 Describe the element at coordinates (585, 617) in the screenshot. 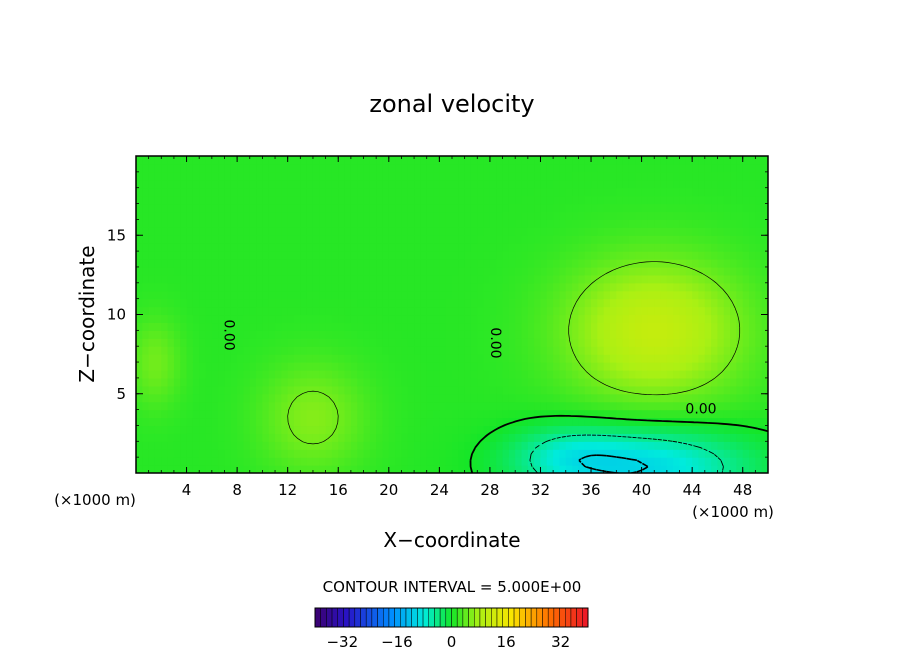

I see `colorbar-segment` at that location.